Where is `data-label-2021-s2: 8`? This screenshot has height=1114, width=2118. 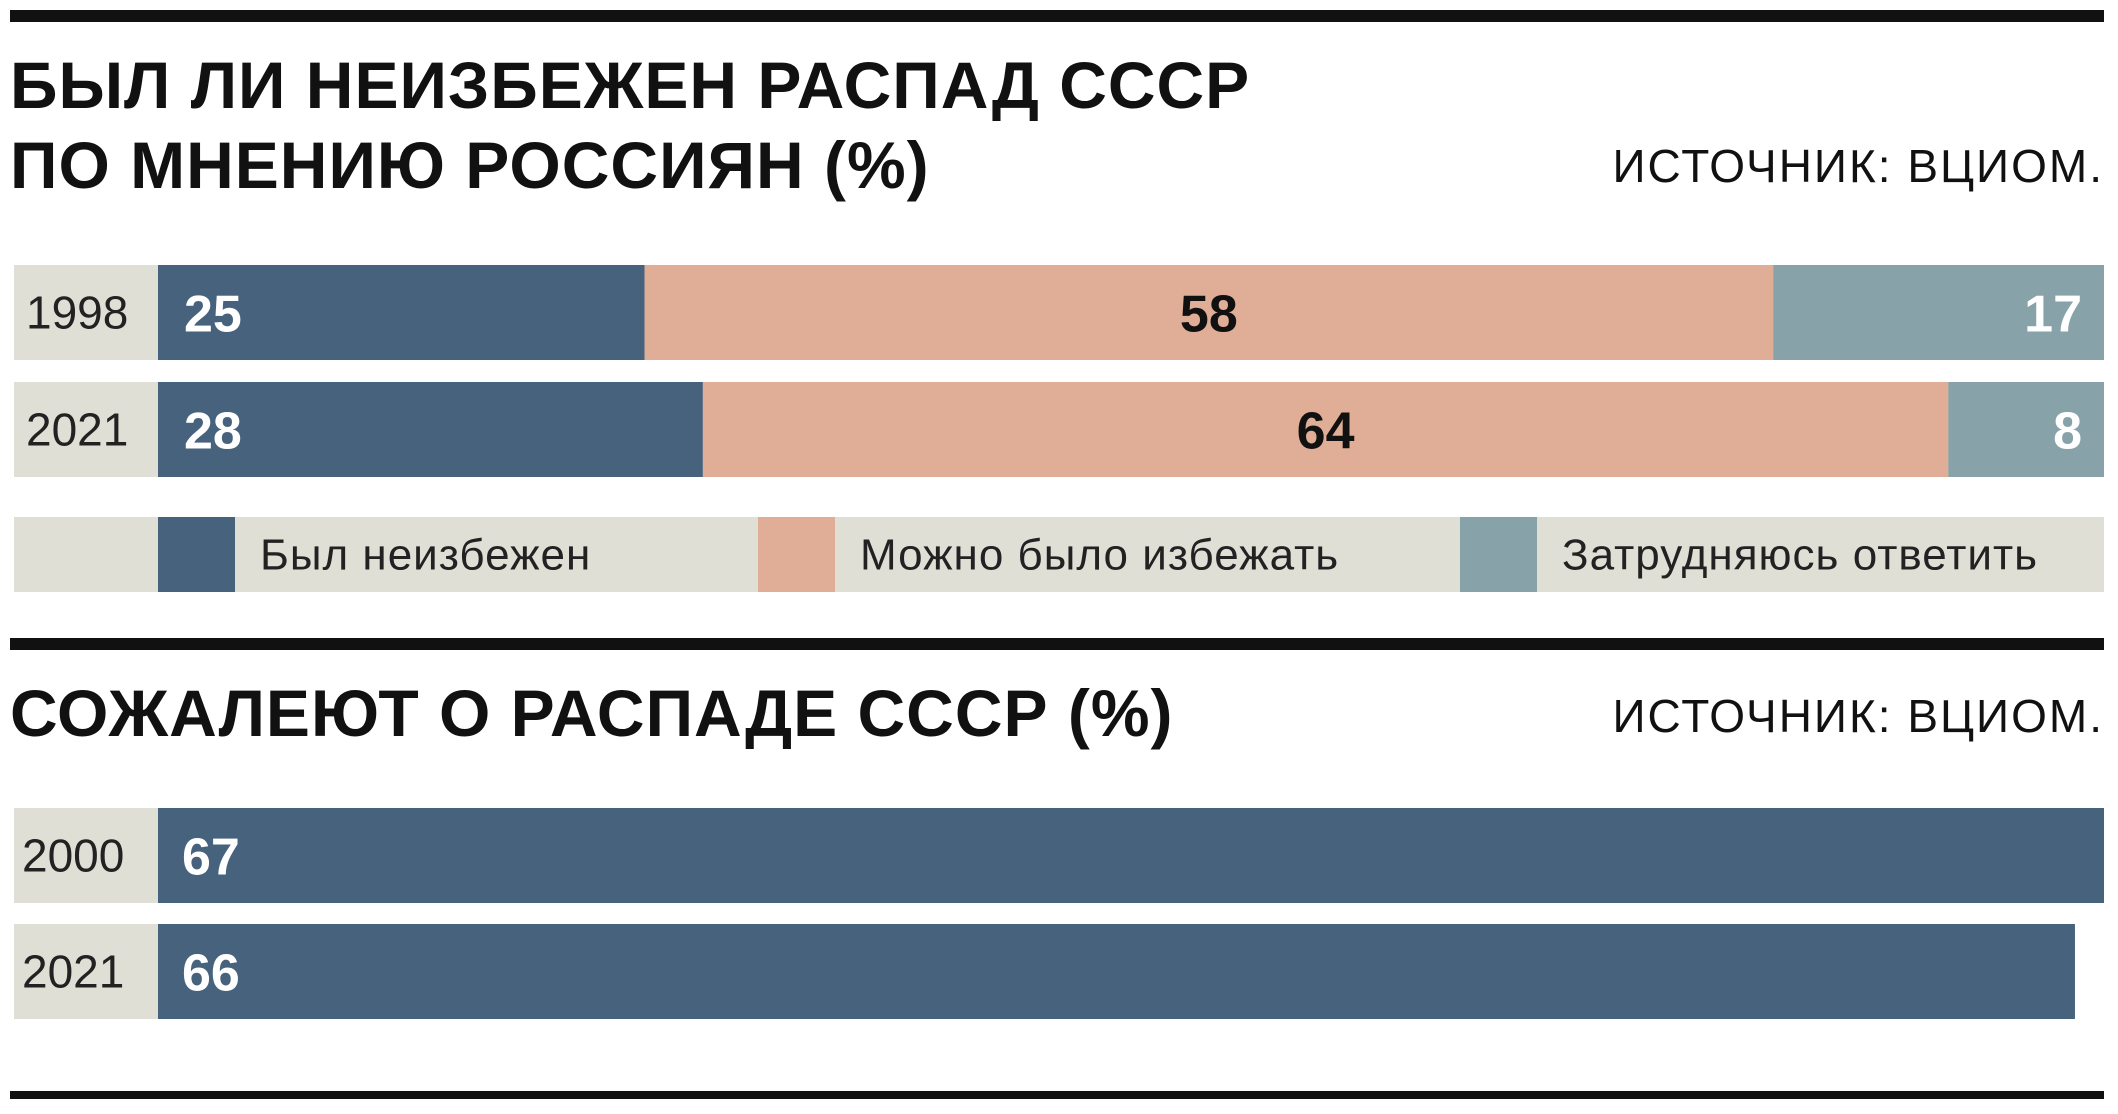 data-label-2021-s2: 8 is located at coordinates (2067, 432).